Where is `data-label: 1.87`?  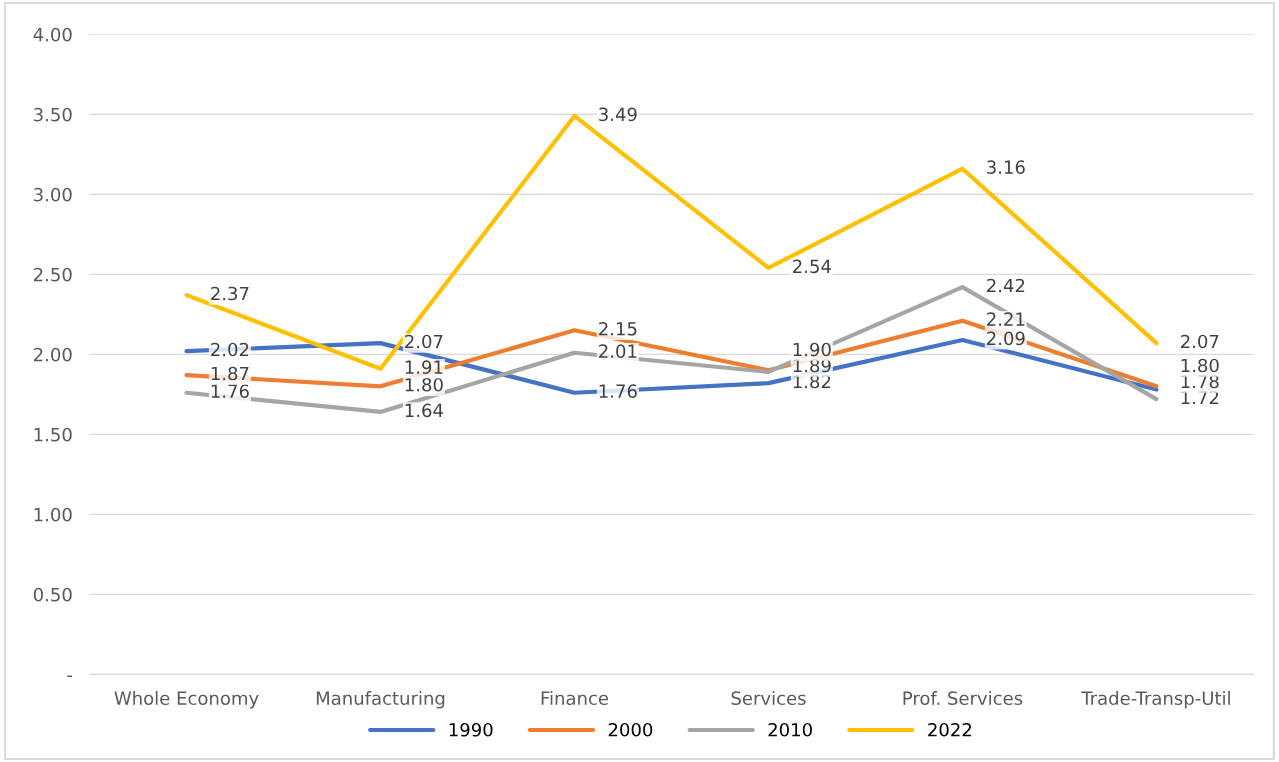 data-label: 1.87 is located at coordinates (230, 373).